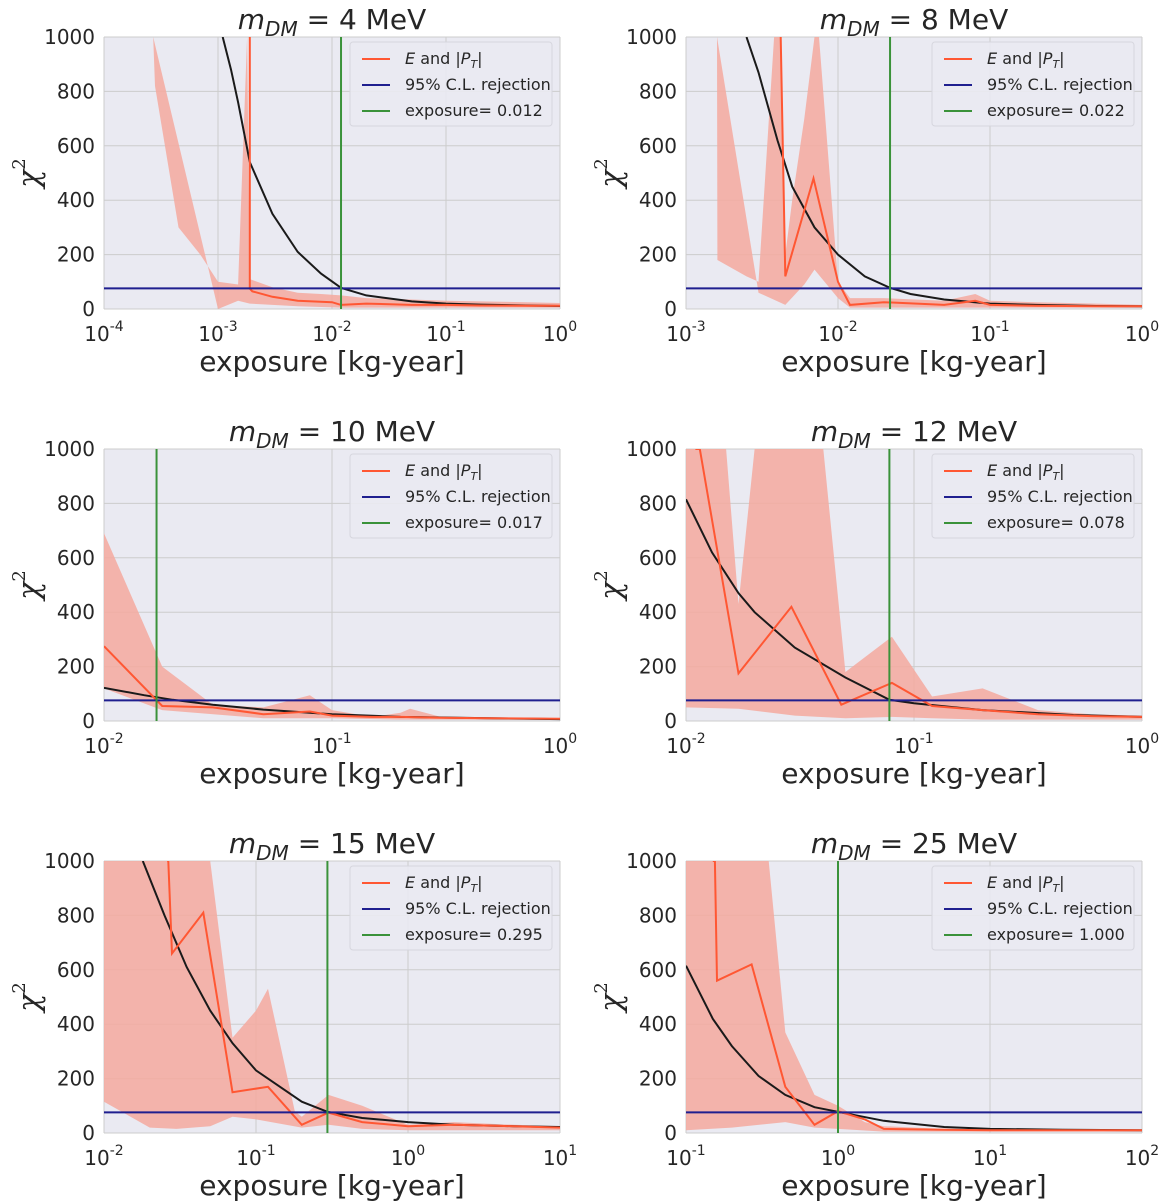  Describe the element at coordinates (104, 332) in the screenshot. I see `x-tick-label: 10⁻⁴` at that location.